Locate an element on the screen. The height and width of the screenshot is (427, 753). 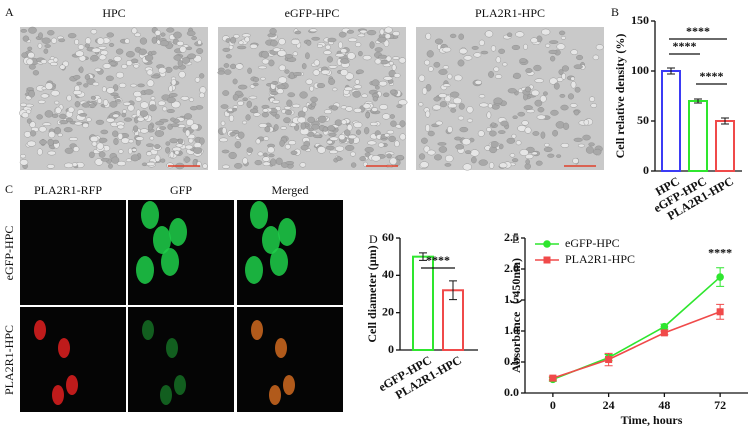
column-title: Merged is located at coordinates (289, 190).